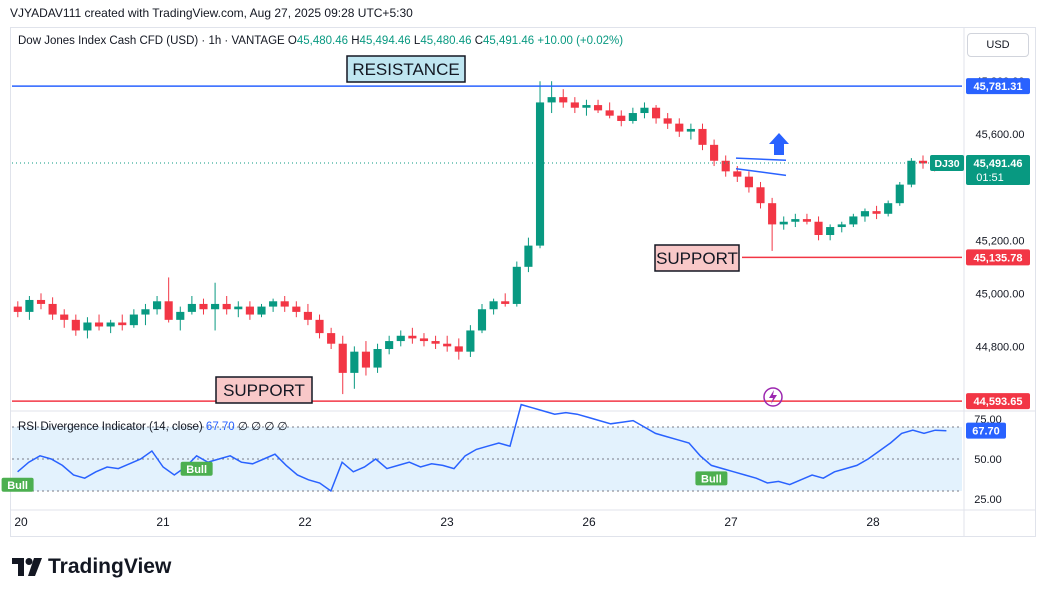 This screenshot has width=1046, height=597. What do you see at coordinates (779, 144) in the screenshot?
I see `breakout-arrow-icon` at bounding box center [779, 144].